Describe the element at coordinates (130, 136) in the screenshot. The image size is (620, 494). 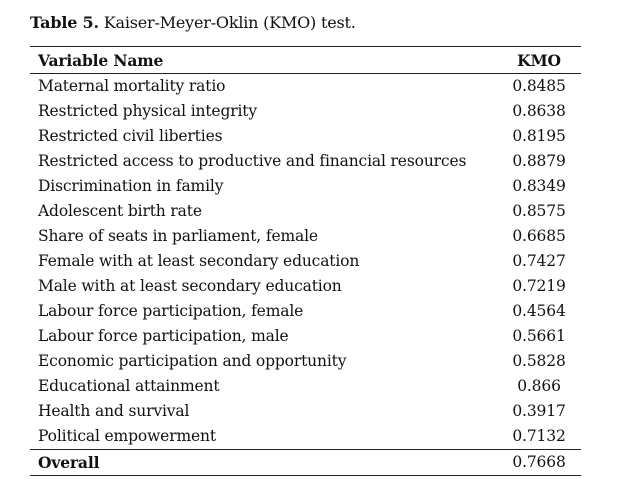
I see `variable-name: Restricted civil liberties` at that location.